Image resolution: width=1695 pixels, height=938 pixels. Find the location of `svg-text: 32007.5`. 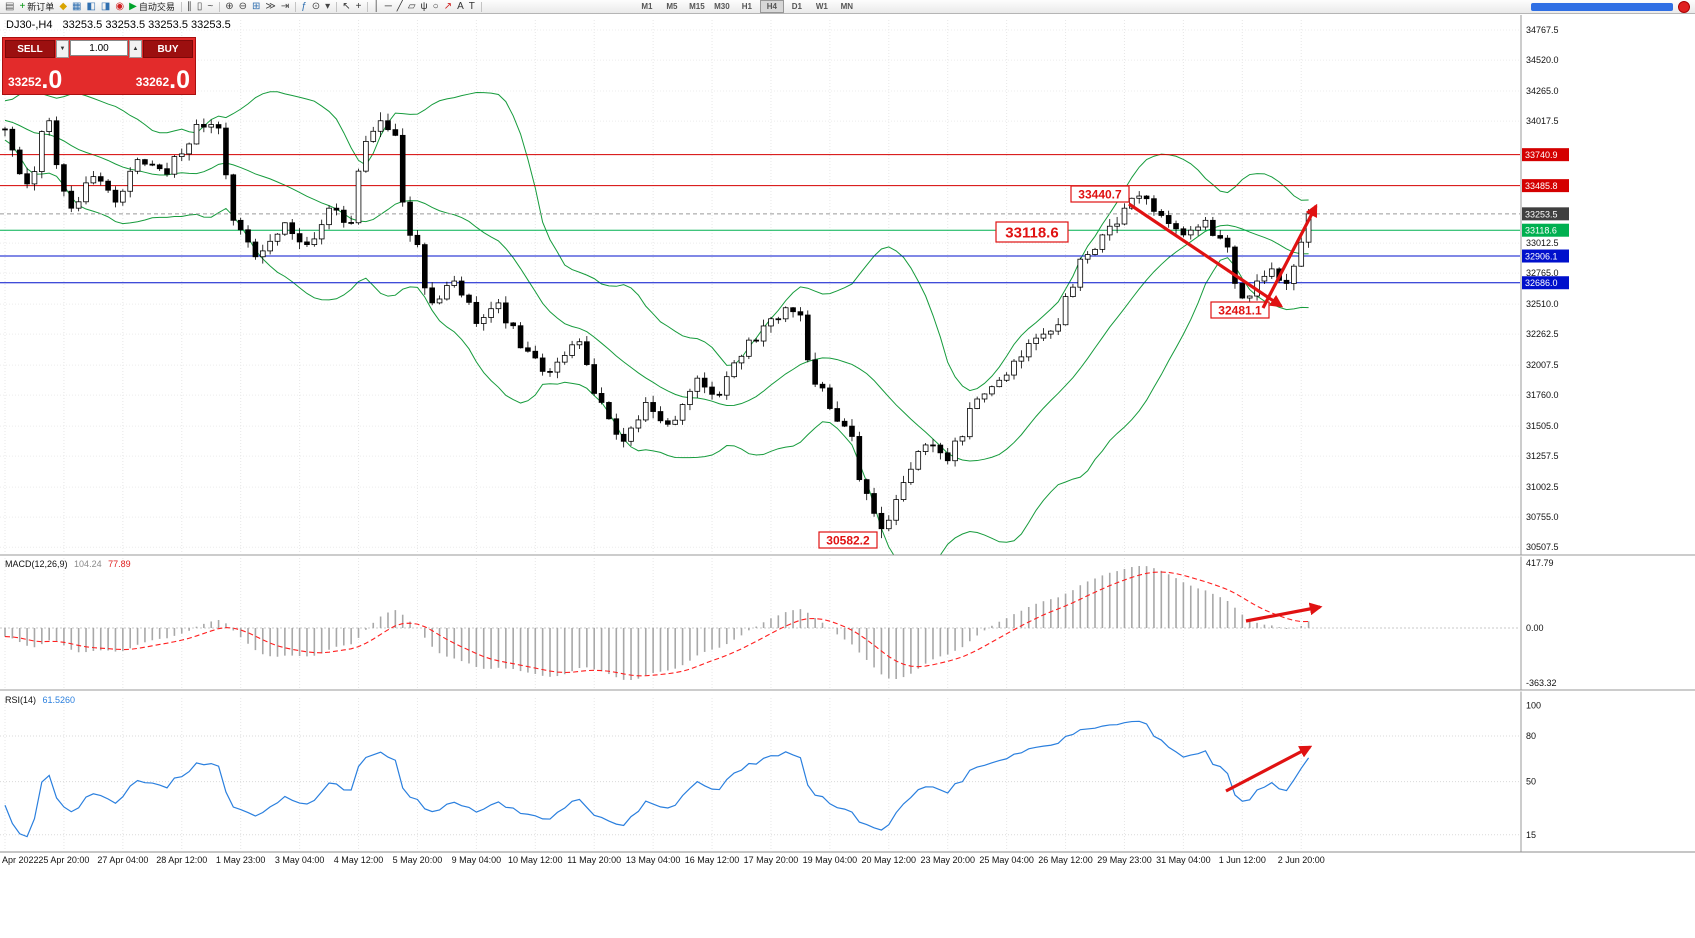

svg-text: 32007.5 is located at coordinates (1542, 365).